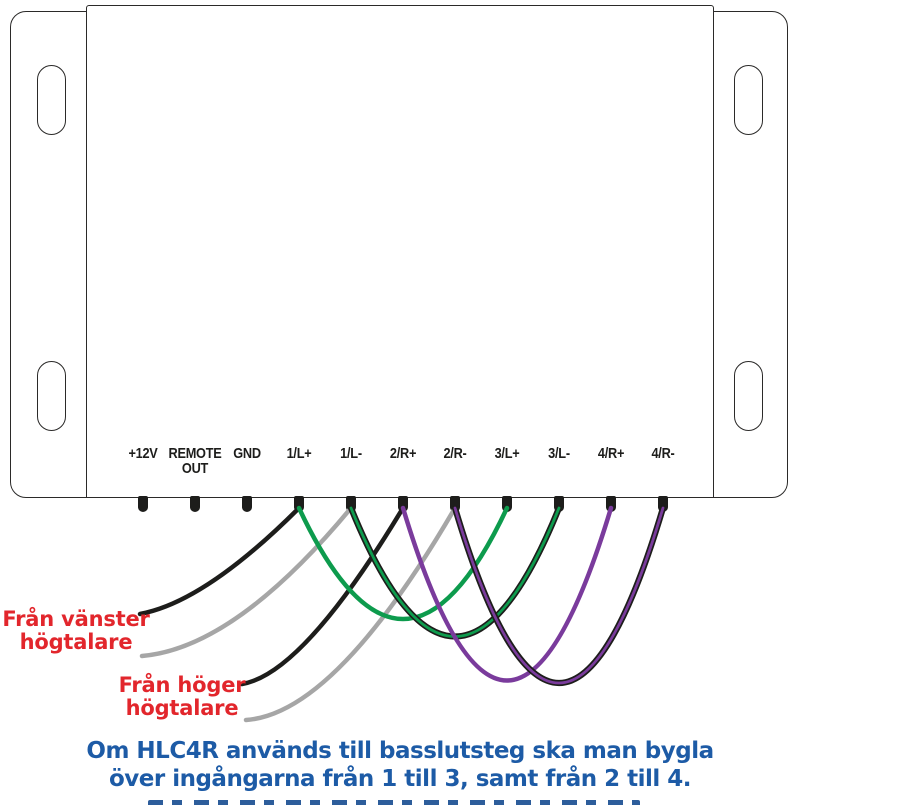 The height and width of the screenshot is (805, 900). Describe the element at coordinates (247, 453) in the screenshot. I see `terminal-label: GND` at that location.